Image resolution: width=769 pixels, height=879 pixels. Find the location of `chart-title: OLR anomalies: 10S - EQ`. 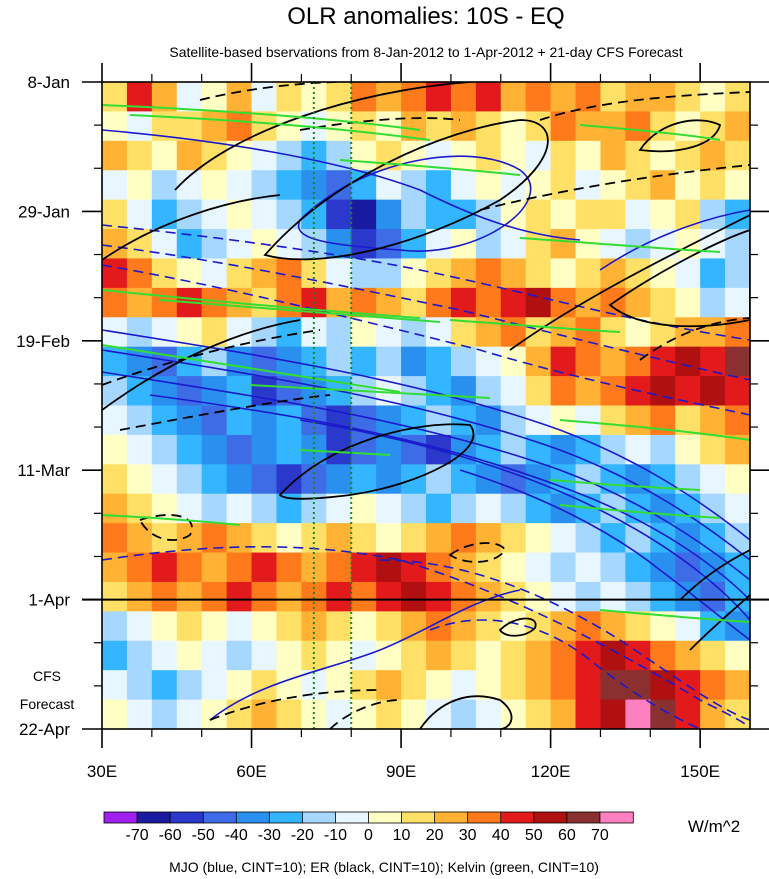

chart-title: OLR anomalies: 10S - EQ is located at coordinates (425, 16).